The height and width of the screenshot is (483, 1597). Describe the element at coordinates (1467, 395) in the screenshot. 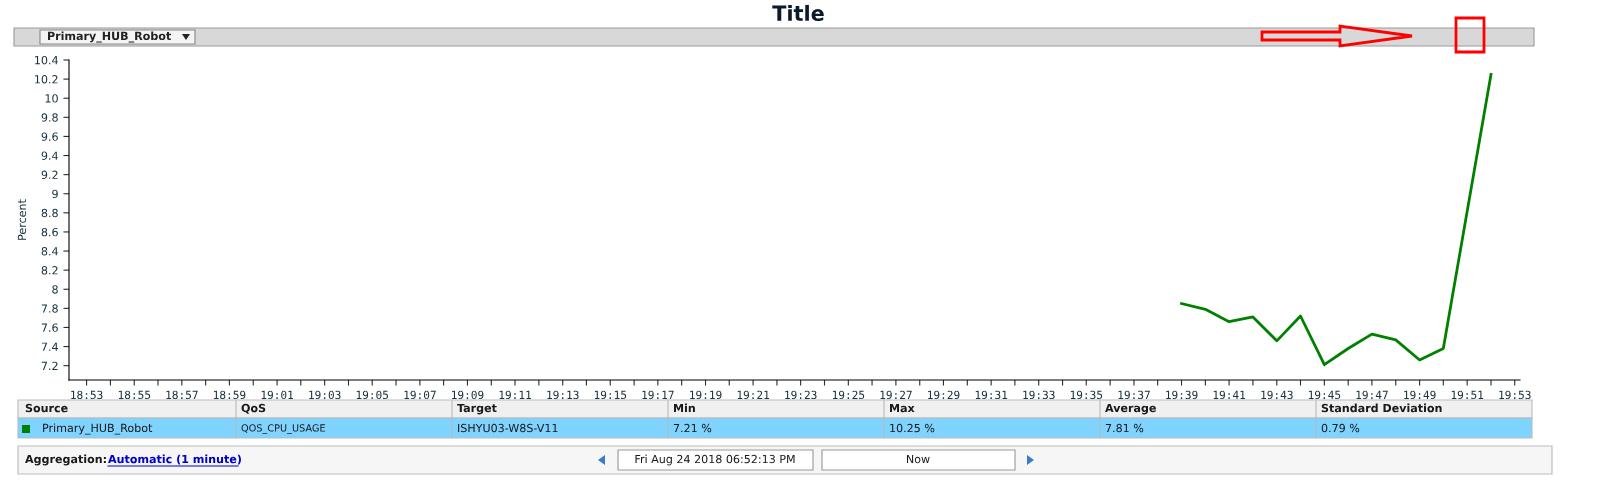

I see `x-tick-label: 19:51` at that location.